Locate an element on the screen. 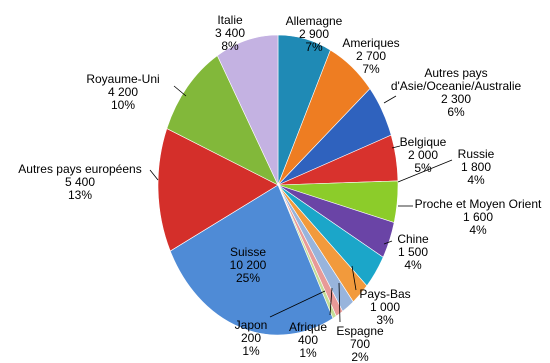 This screenshot has height=363, width=550. slice-label-value: 700 is located at coordinates (360, 344).